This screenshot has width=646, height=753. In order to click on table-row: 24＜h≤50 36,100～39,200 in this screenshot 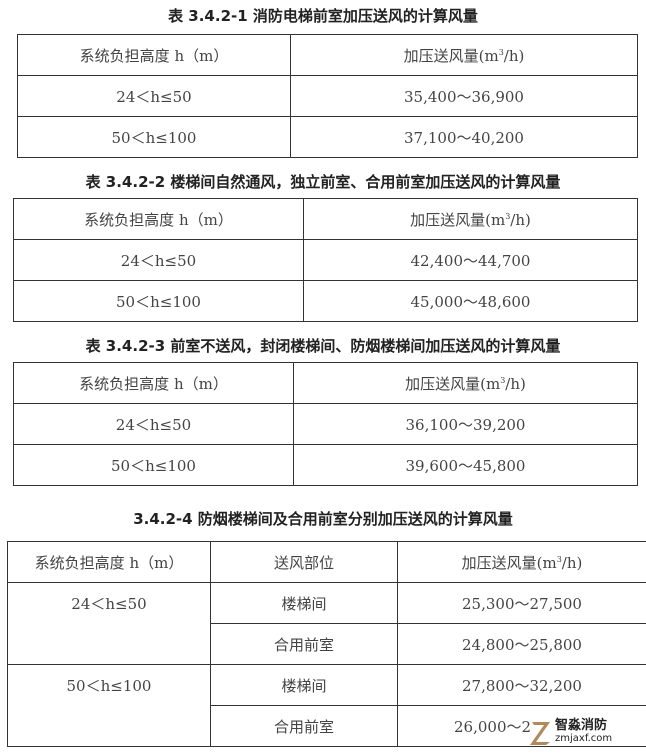, I will do `click(325, 424)`.